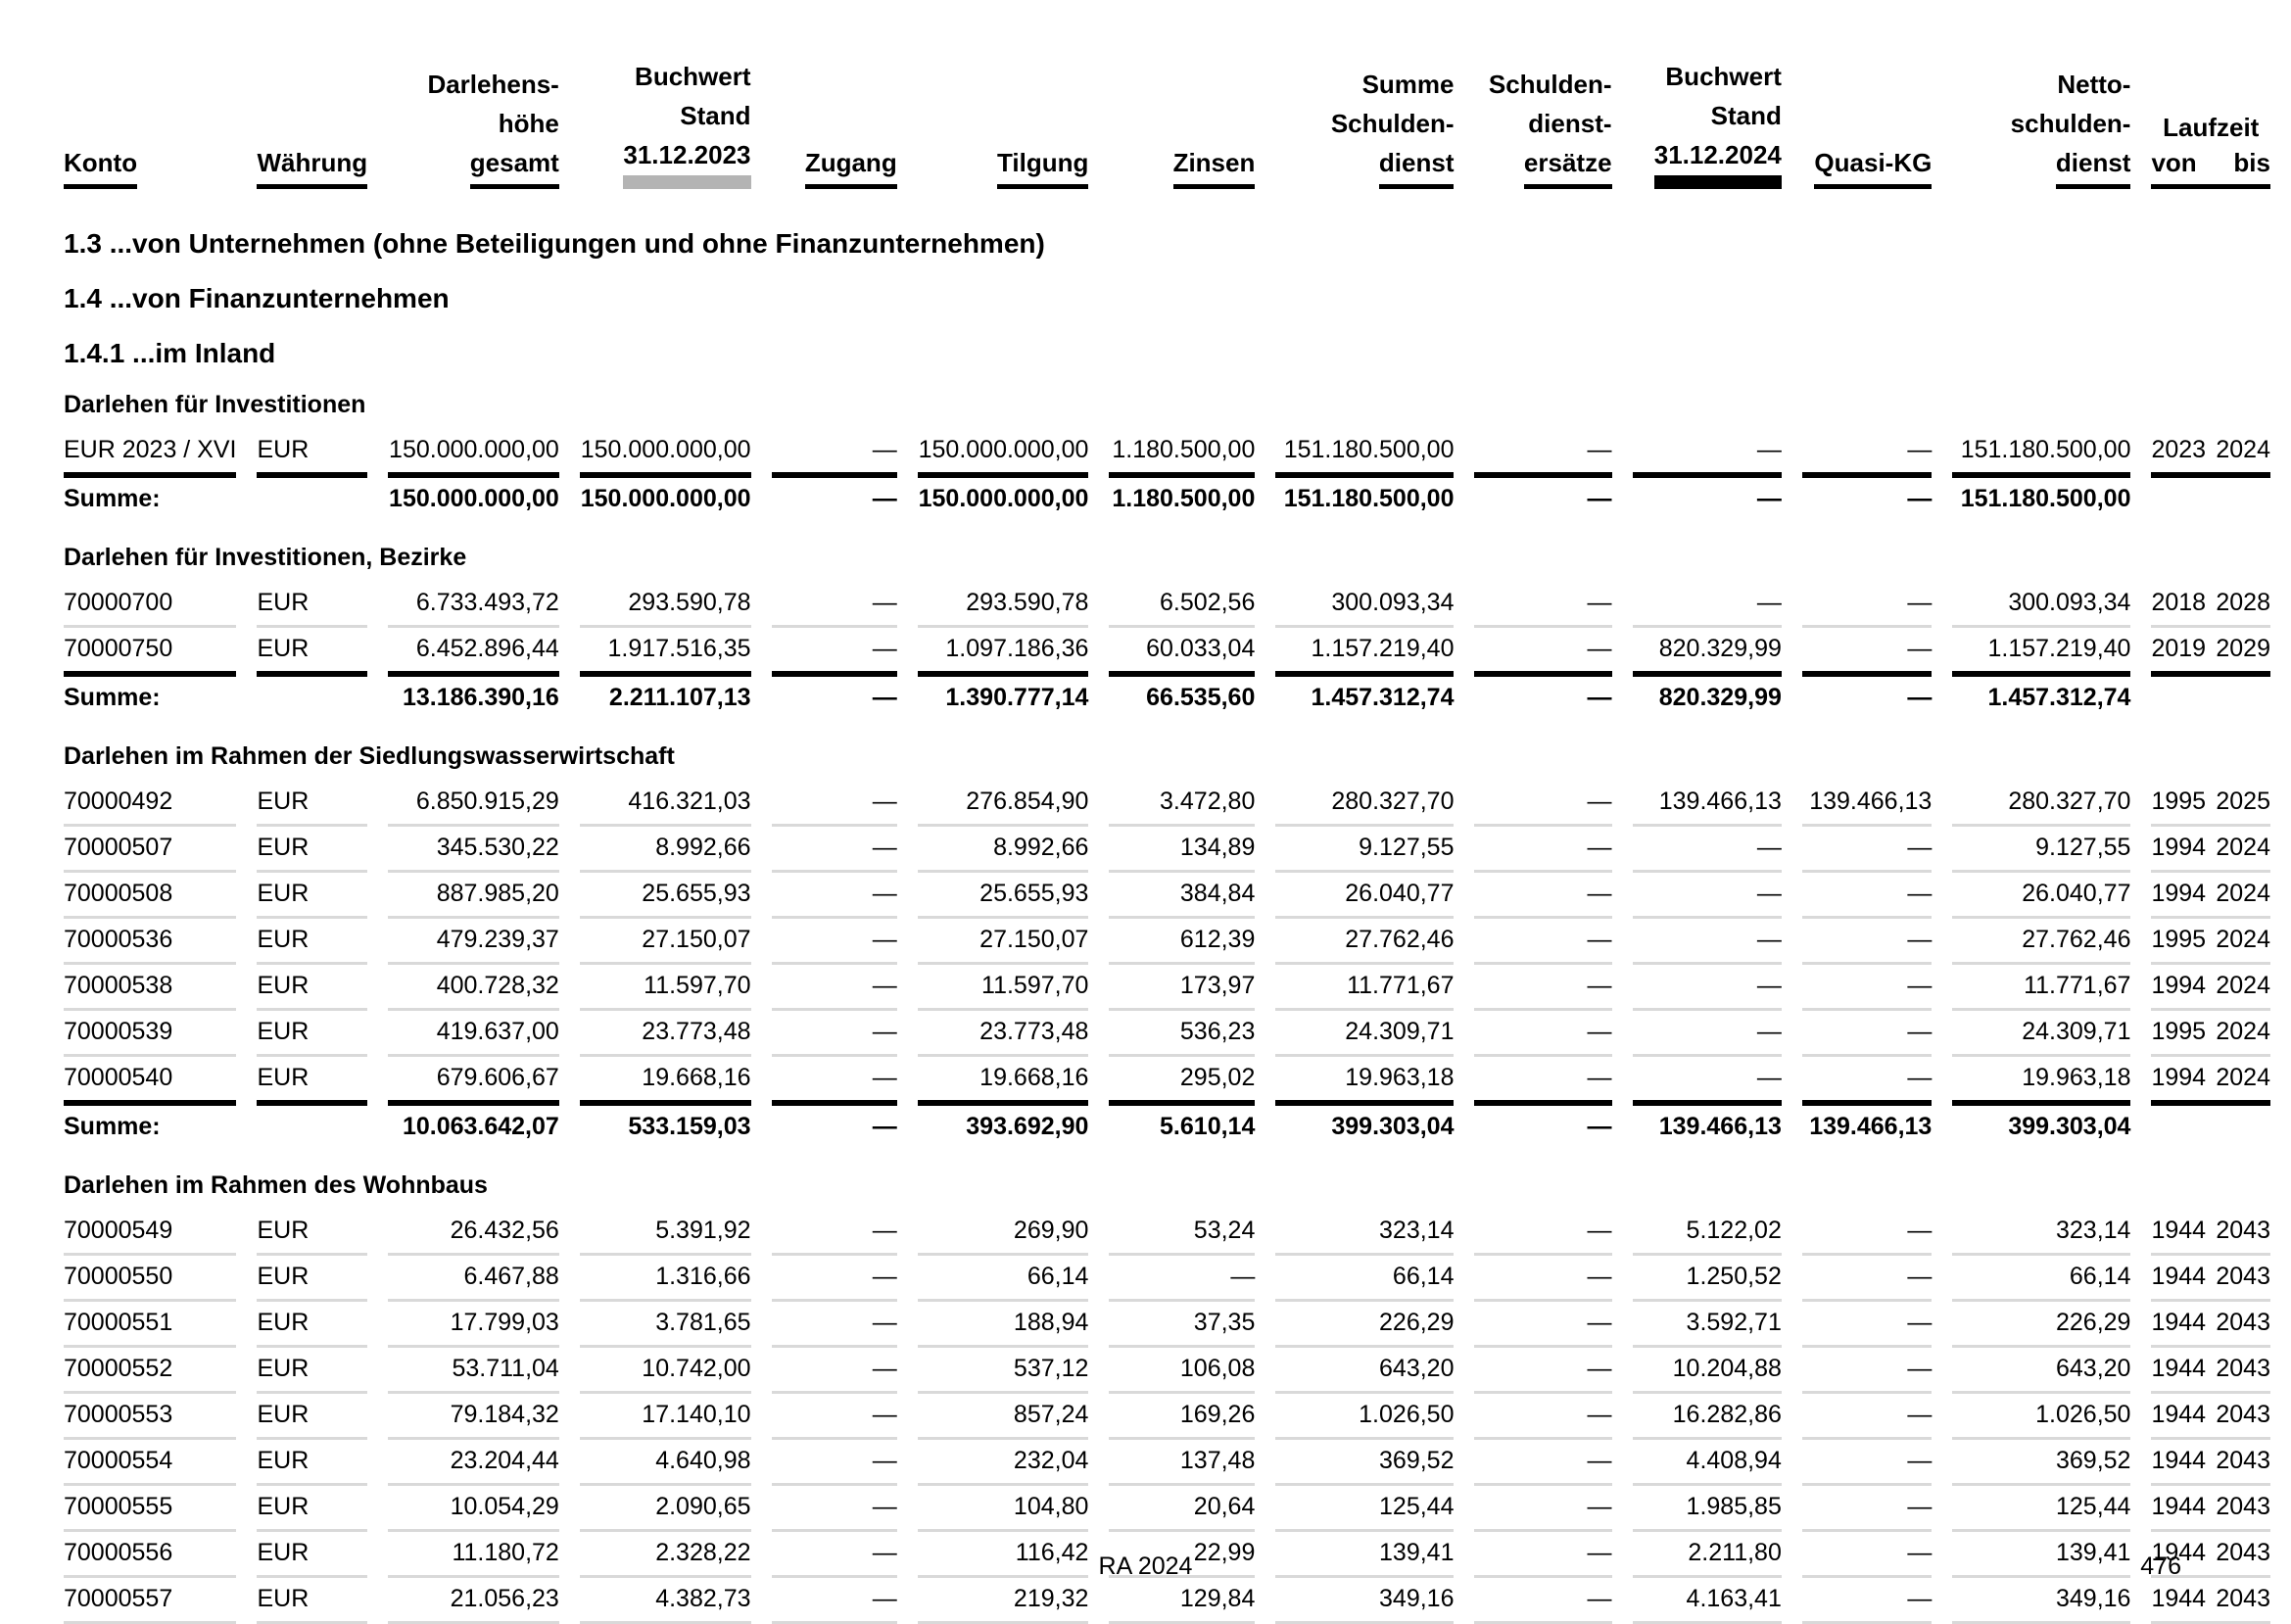 This screenshot has height=1624, width=2291. What do you see at coordinates (1365, 1233) in the screenshot?
I see `cell-summe-schuldendienst: 323,14` at bounding box center [1365, 1233].